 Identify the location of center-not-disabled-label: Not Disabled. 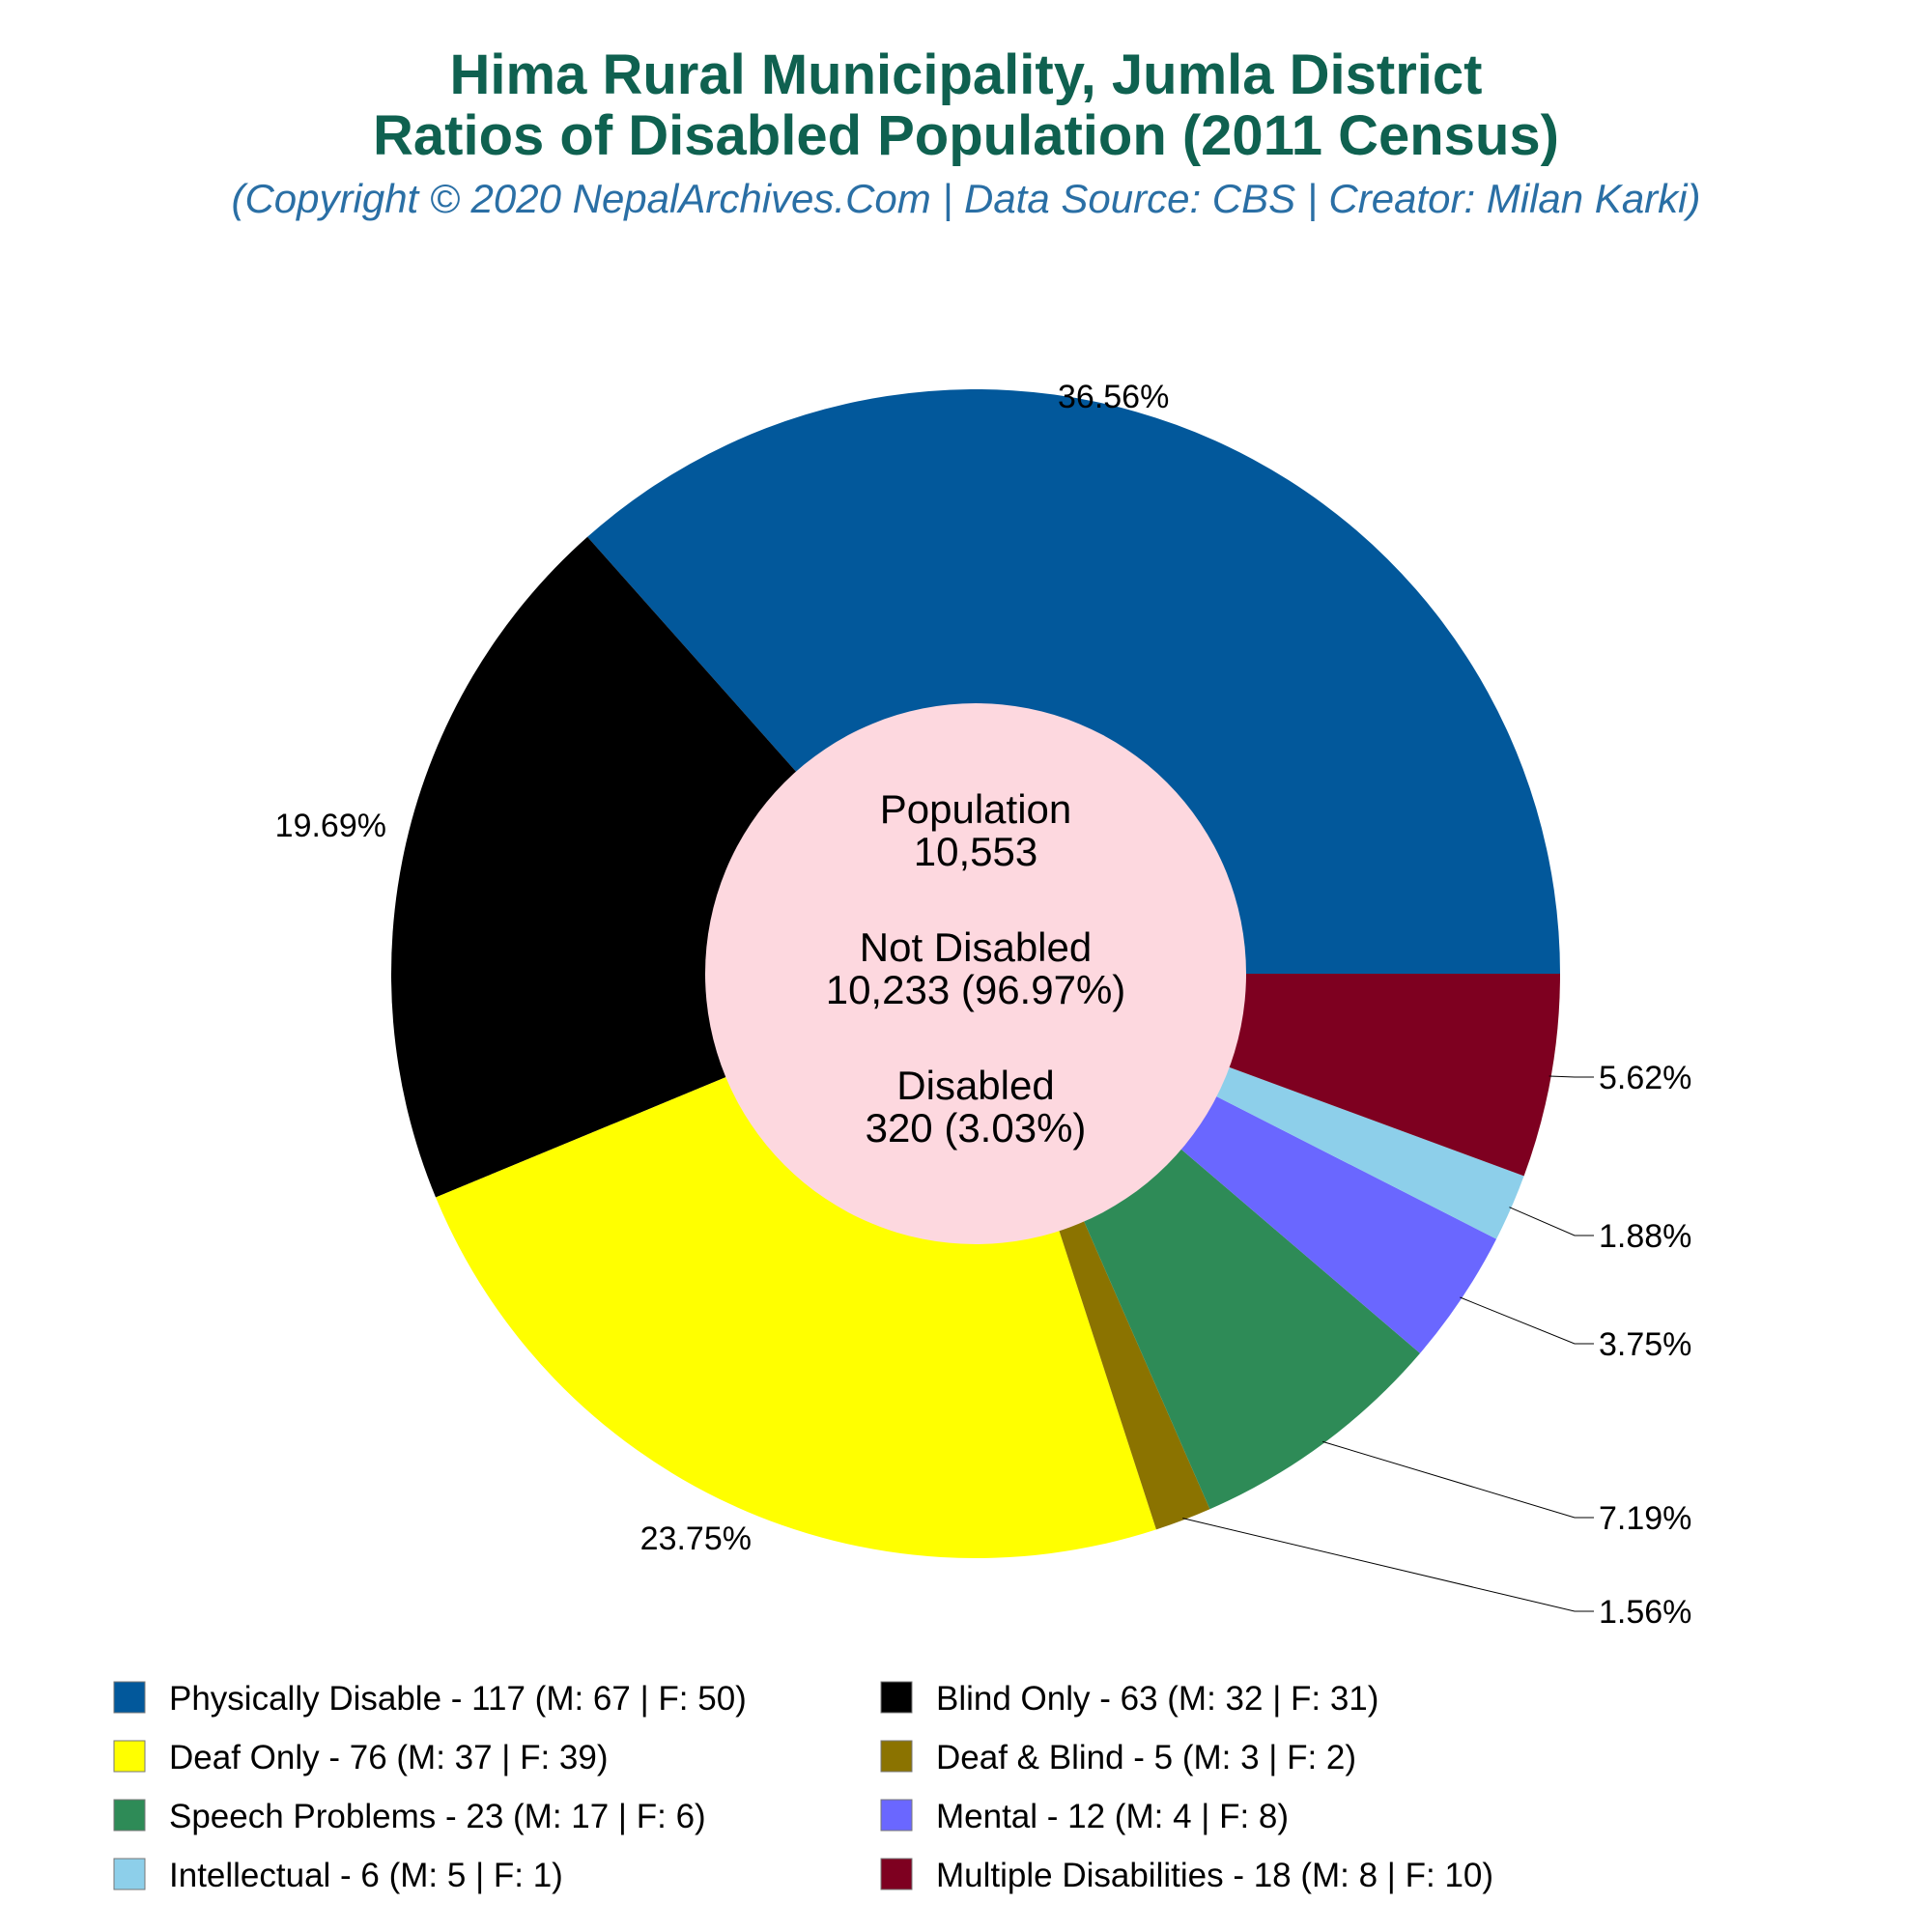
(976, 947).